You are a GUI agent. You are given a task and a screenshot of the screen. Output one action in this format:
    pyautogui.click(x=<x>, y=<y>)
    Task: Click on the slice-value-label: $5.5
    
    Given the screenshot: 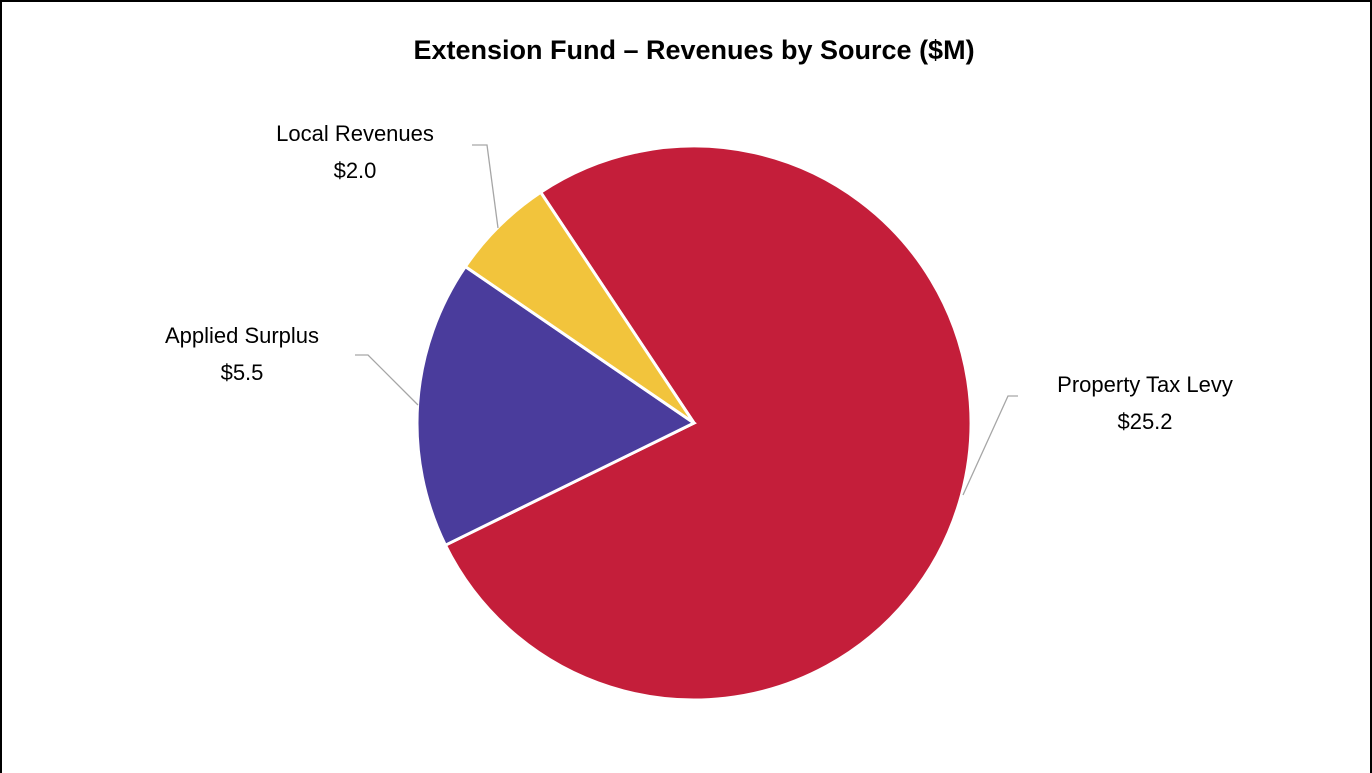 What is the action you would take?
    pyautogui.click(x=242, y=372)
    